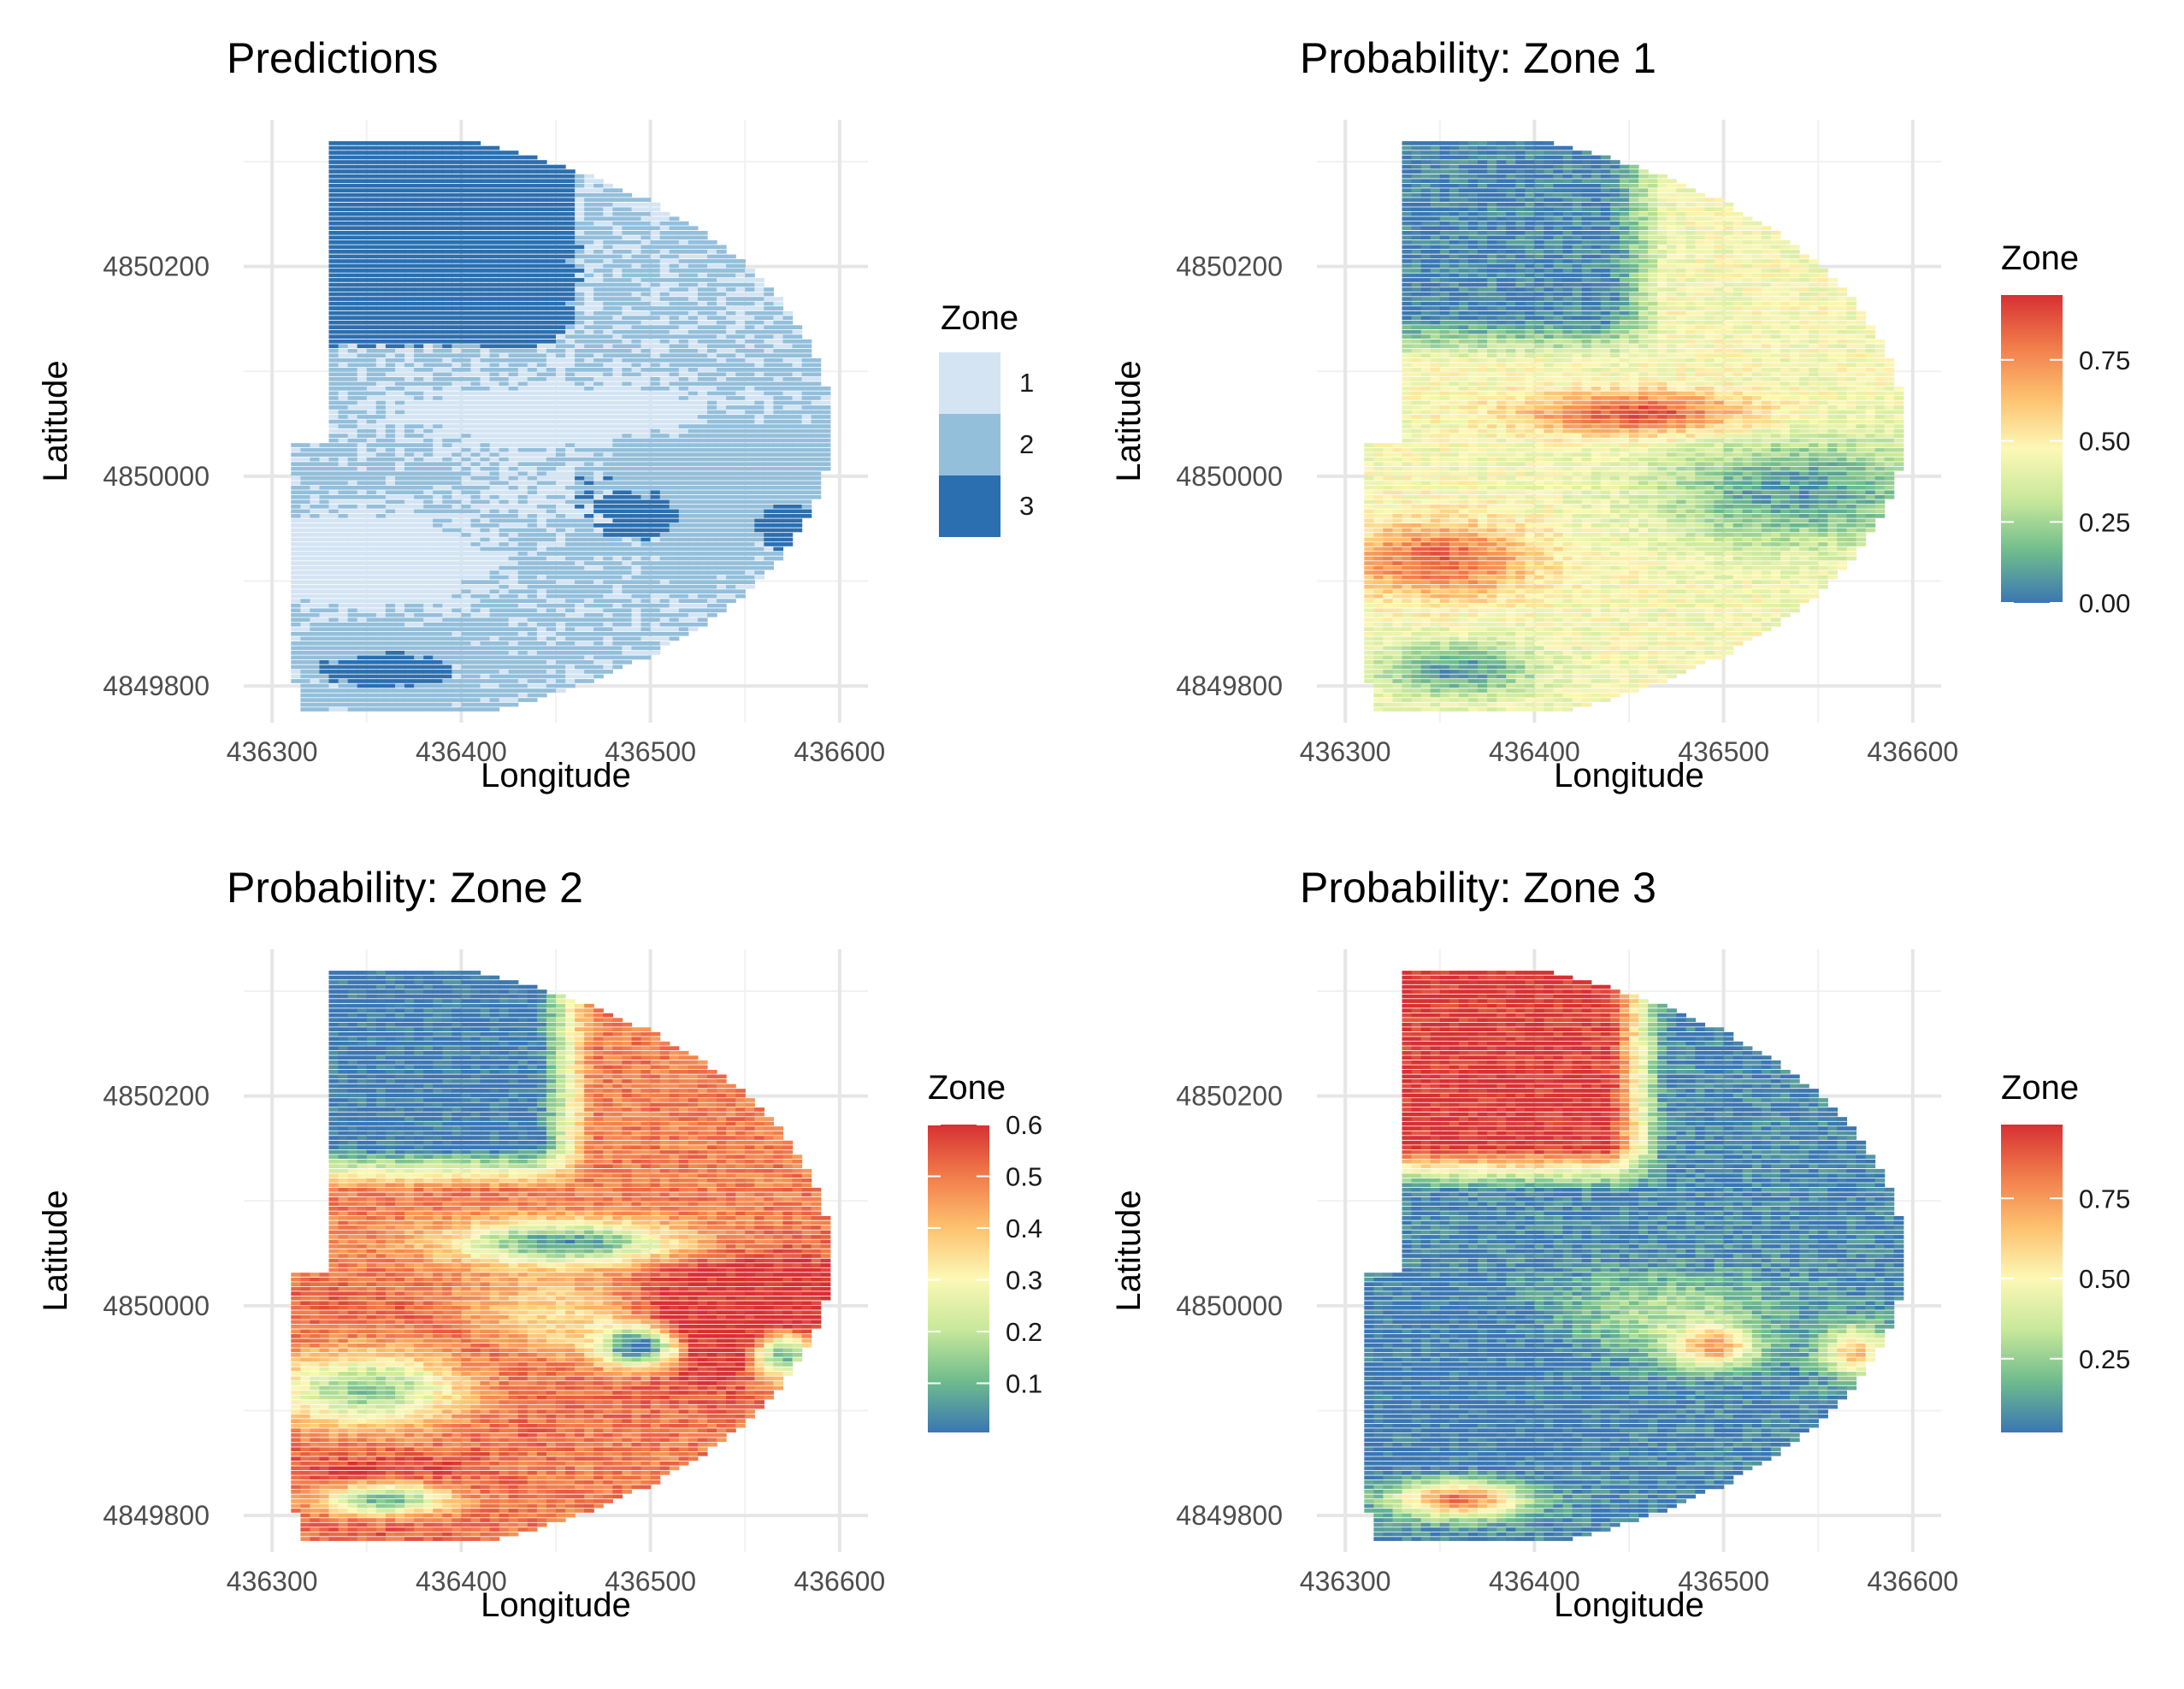 The width and height of the screenshot is (2184, 1689). I want to click on chart-title: Probability: Zone 2, so click(405, 888).